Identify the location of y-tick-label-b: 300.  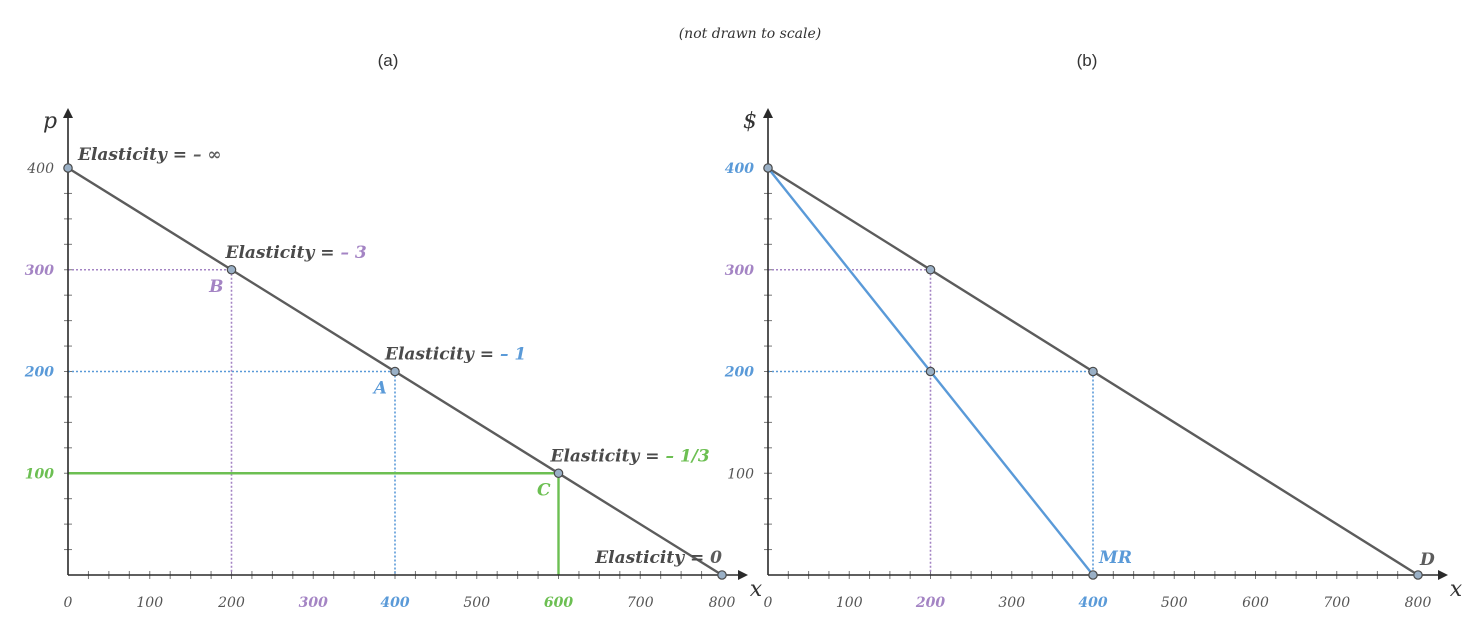
(739, 271).